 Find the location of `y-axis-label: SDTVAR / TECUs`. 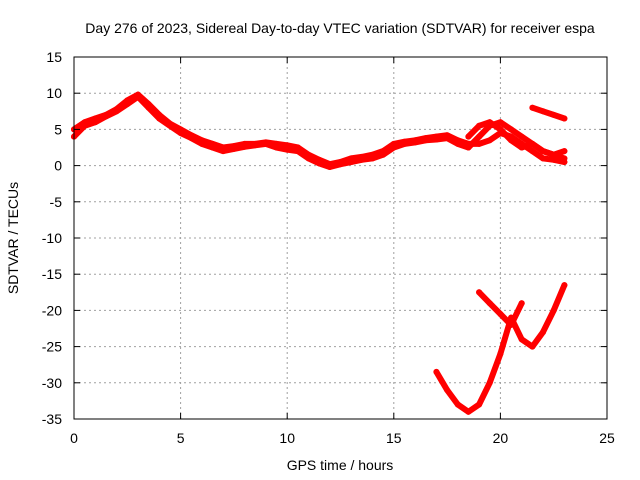

y-axis-label: SDTVAR / TECUs is located at coordinates (13, 238).